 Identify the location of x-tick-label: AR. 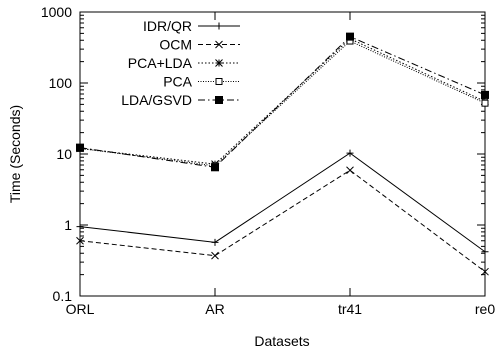
(214, 309).